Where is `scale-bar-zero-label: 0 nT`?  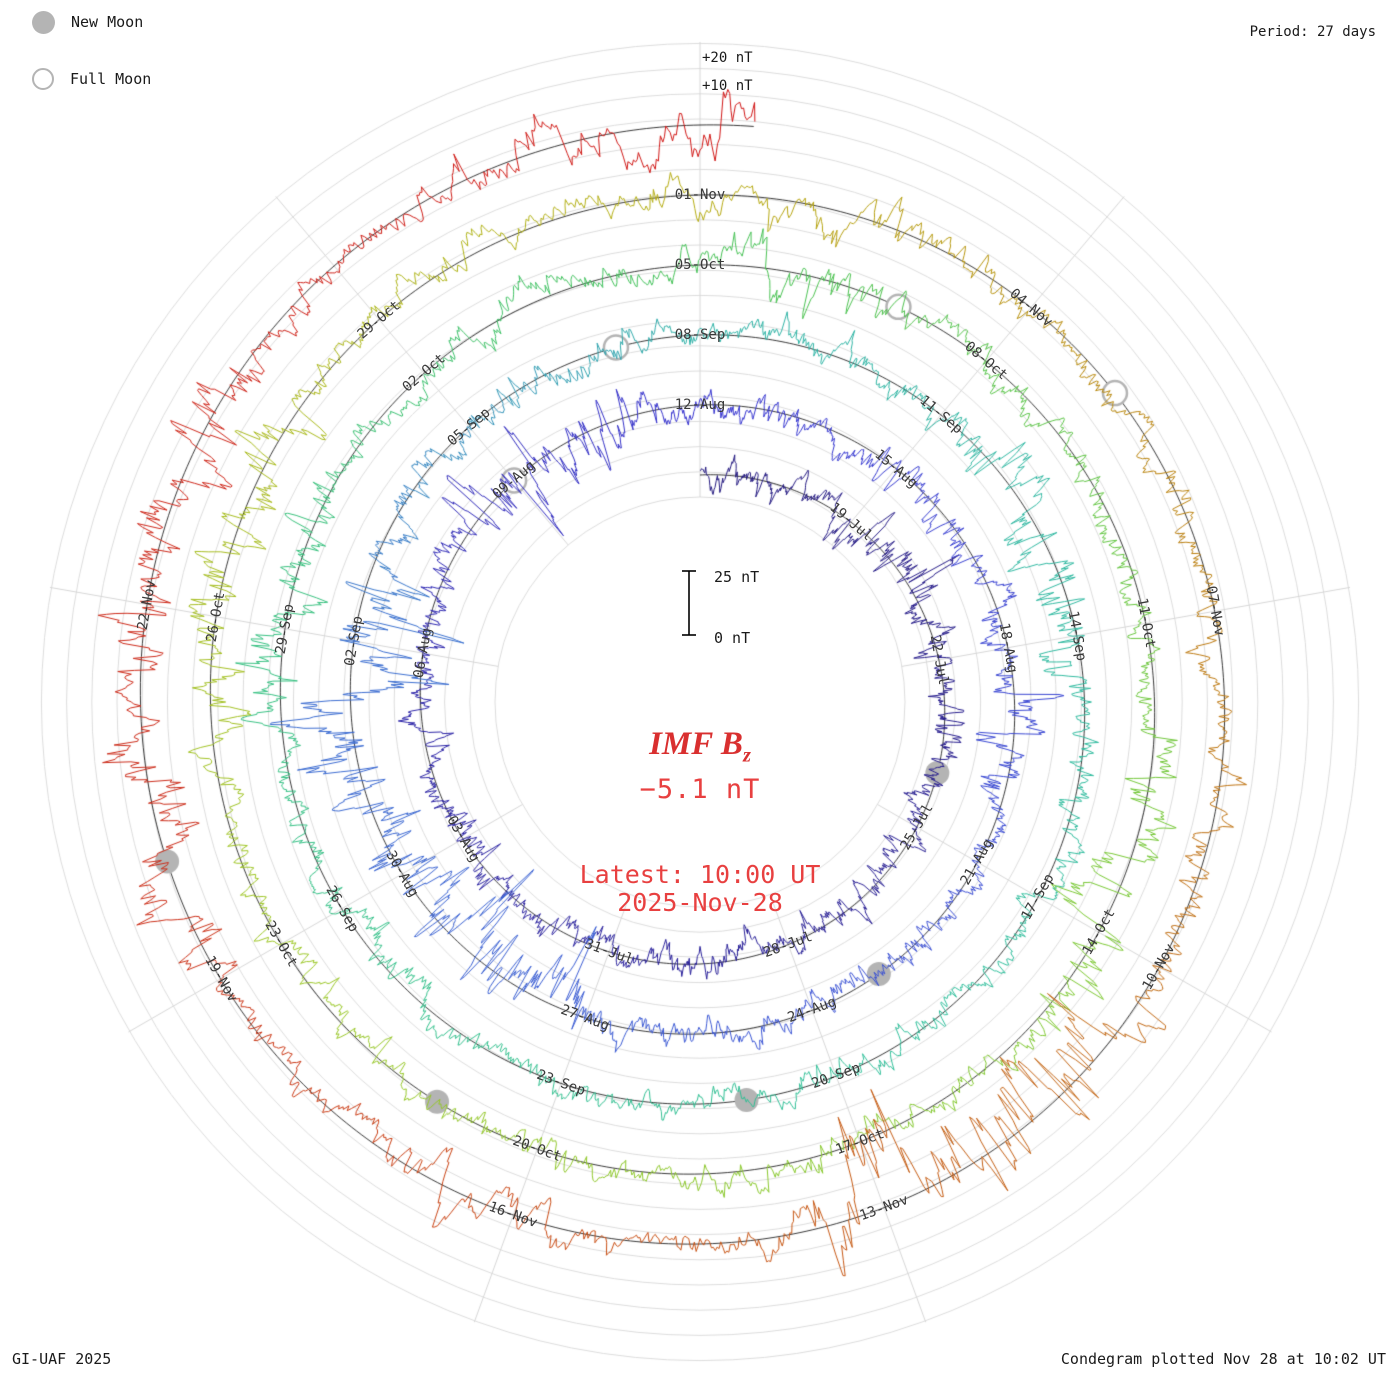 scale-bar-zero-label: 0 nT is located at coordinates (732, 638).